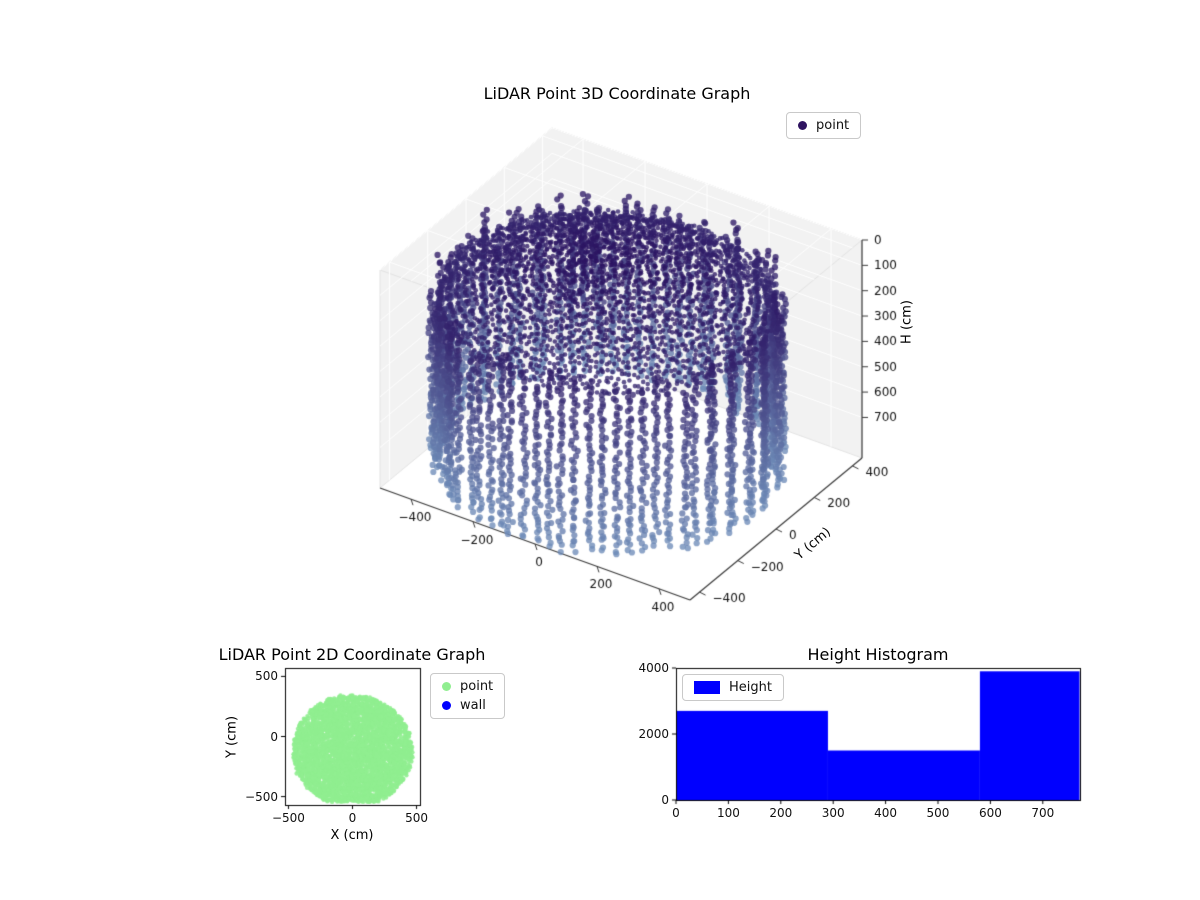  Describe the element at coordinates (352, 835) in the screenshot. I see `plot2d-x-axis-label: X (cm)` at that location.